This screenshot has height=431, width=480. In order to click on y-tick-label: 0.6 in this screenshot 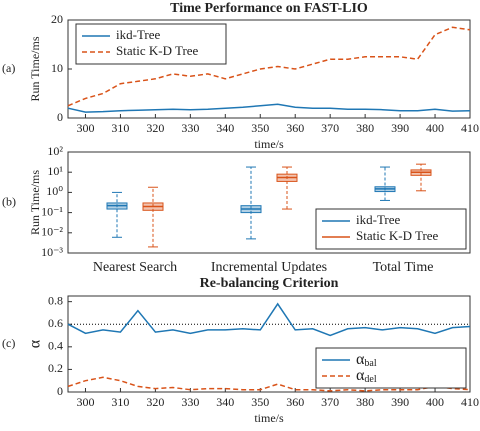, I will do `click(55, 323)`.